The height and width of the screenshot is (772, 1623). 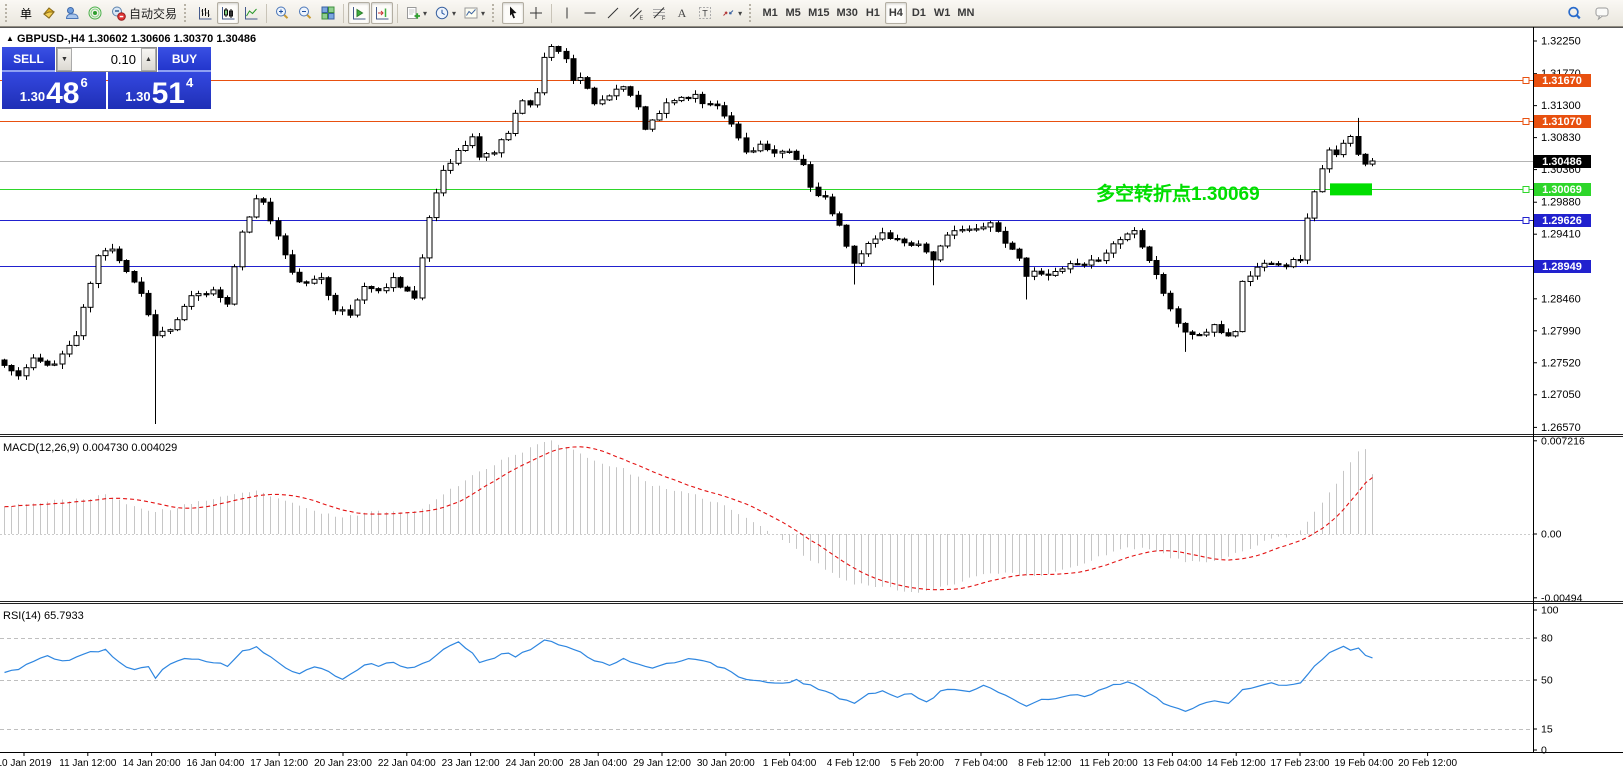 What do you see at coordinates (1602, 13) in the screenshot?
I see `chat-button` at bounding box center [1602, 13].